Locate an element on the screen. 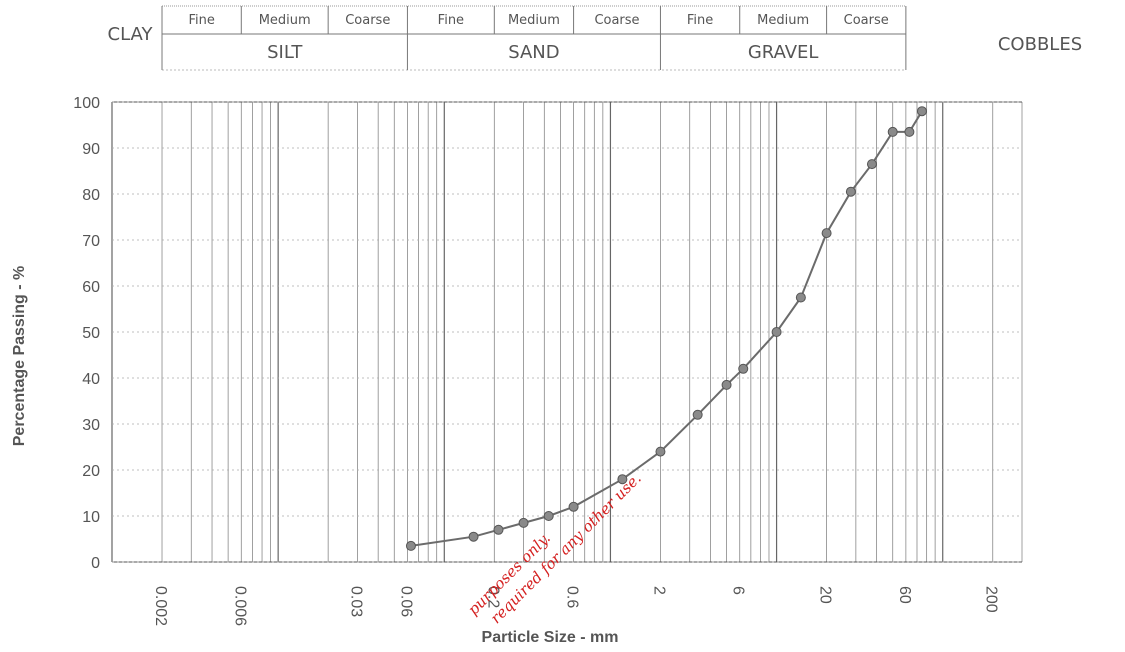 This screenshot has width=1125, height=652. x-tick-label: 0.6 is located at coordinates (572, 597).